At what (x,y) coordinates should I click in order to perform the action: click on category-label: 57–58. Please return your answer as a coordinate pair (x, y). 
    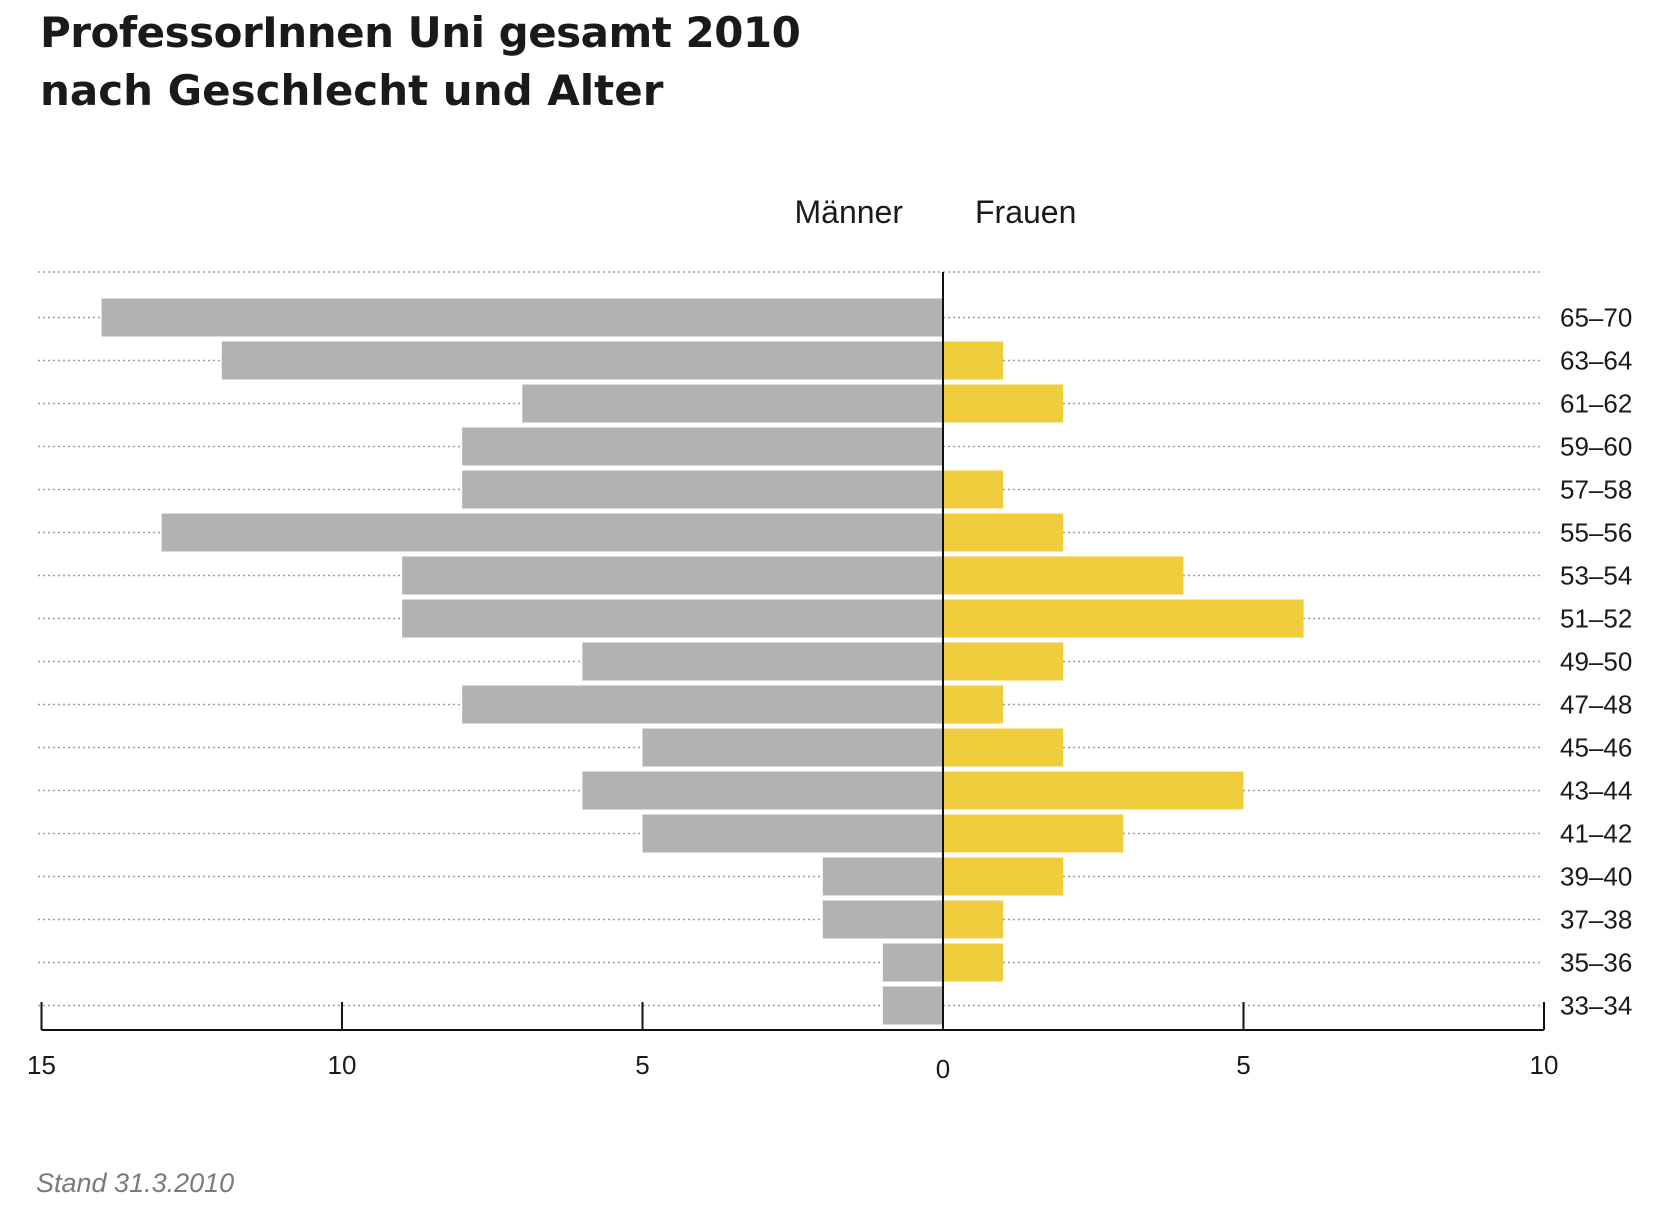
    Looking at the image, I should click on (1596, 490).